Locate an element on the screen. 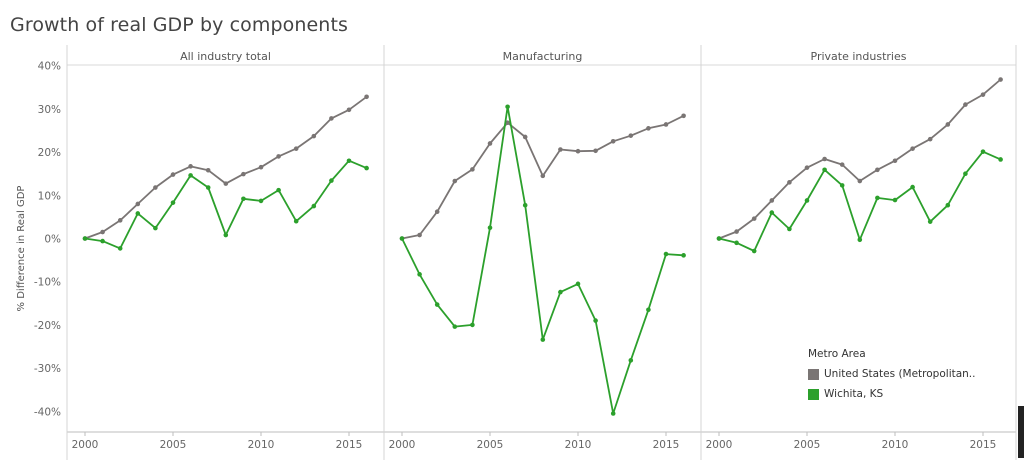  legend-label-us: United States (Metropolitan.. is located at coordinates (900, 374).